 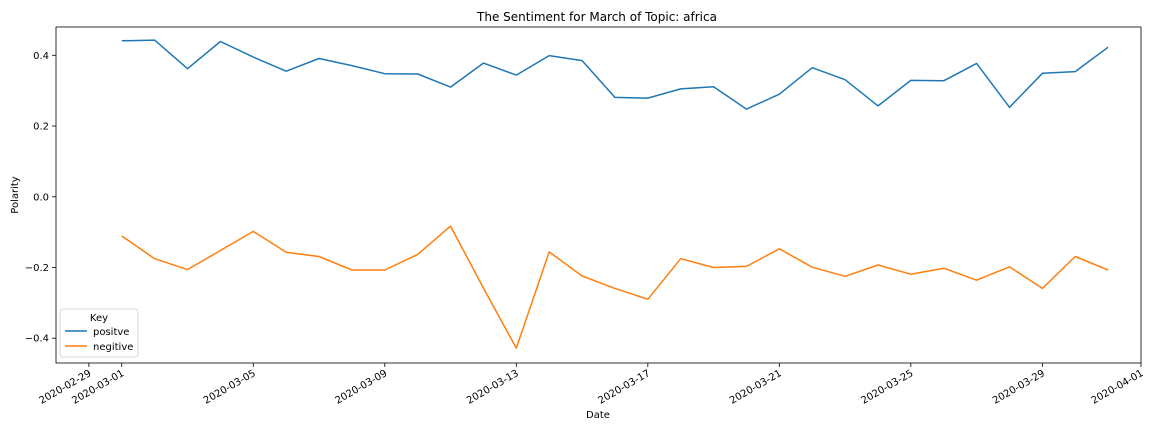 I want to click on legend-items: positve negitive, so click(x=99, y=340).